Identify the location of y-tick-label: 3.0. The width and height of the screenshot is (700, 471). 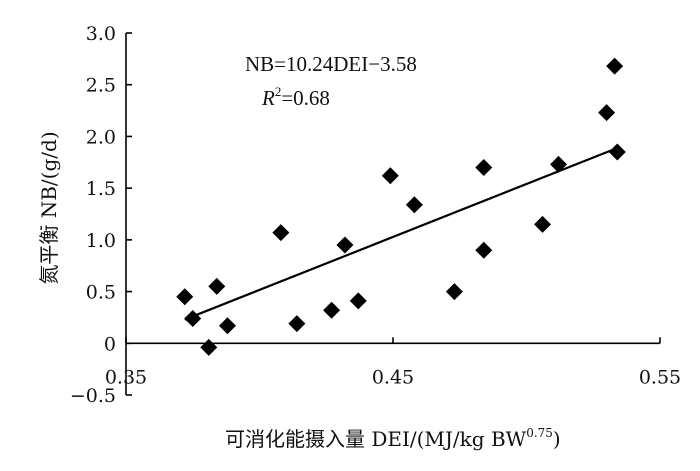
(101, 34).